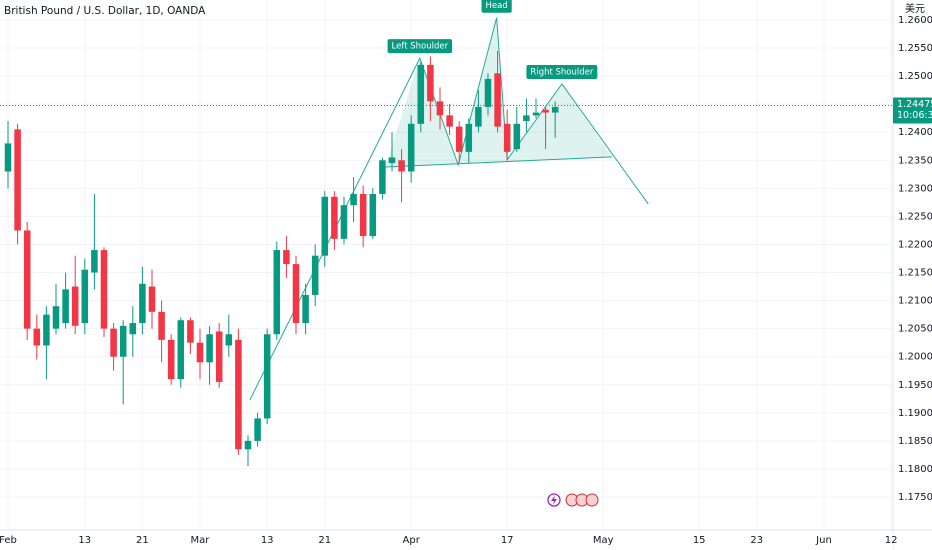 This screenshot has width=932, height=550. Describe the element at coordinates (915, 188) in the screenshot. I see `y-tick-label: 1.23000` at that location.